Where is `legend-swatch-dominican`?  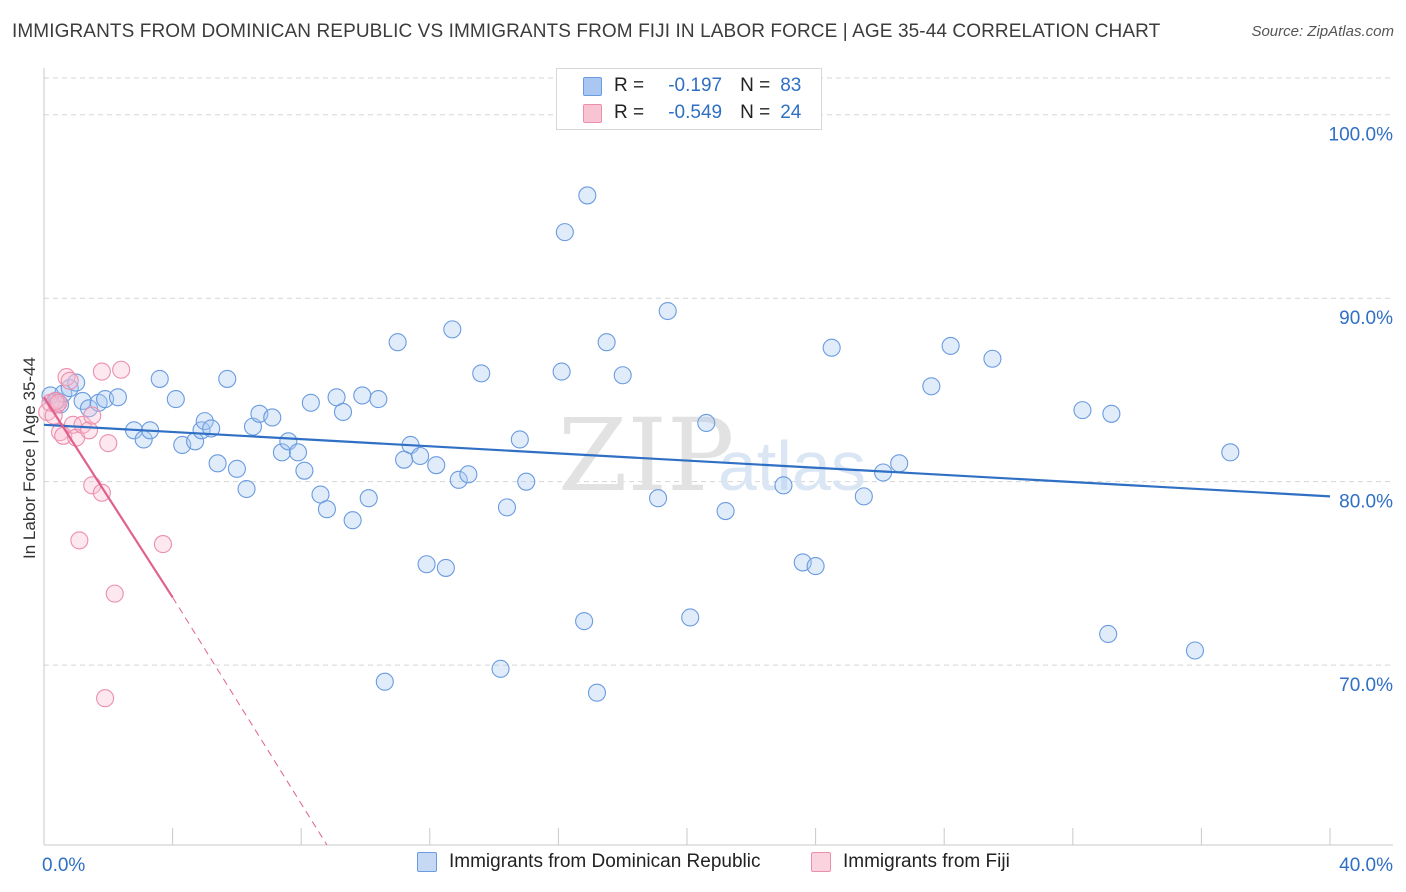
legend-swatch-dominican is located at coordinates (427, 862).